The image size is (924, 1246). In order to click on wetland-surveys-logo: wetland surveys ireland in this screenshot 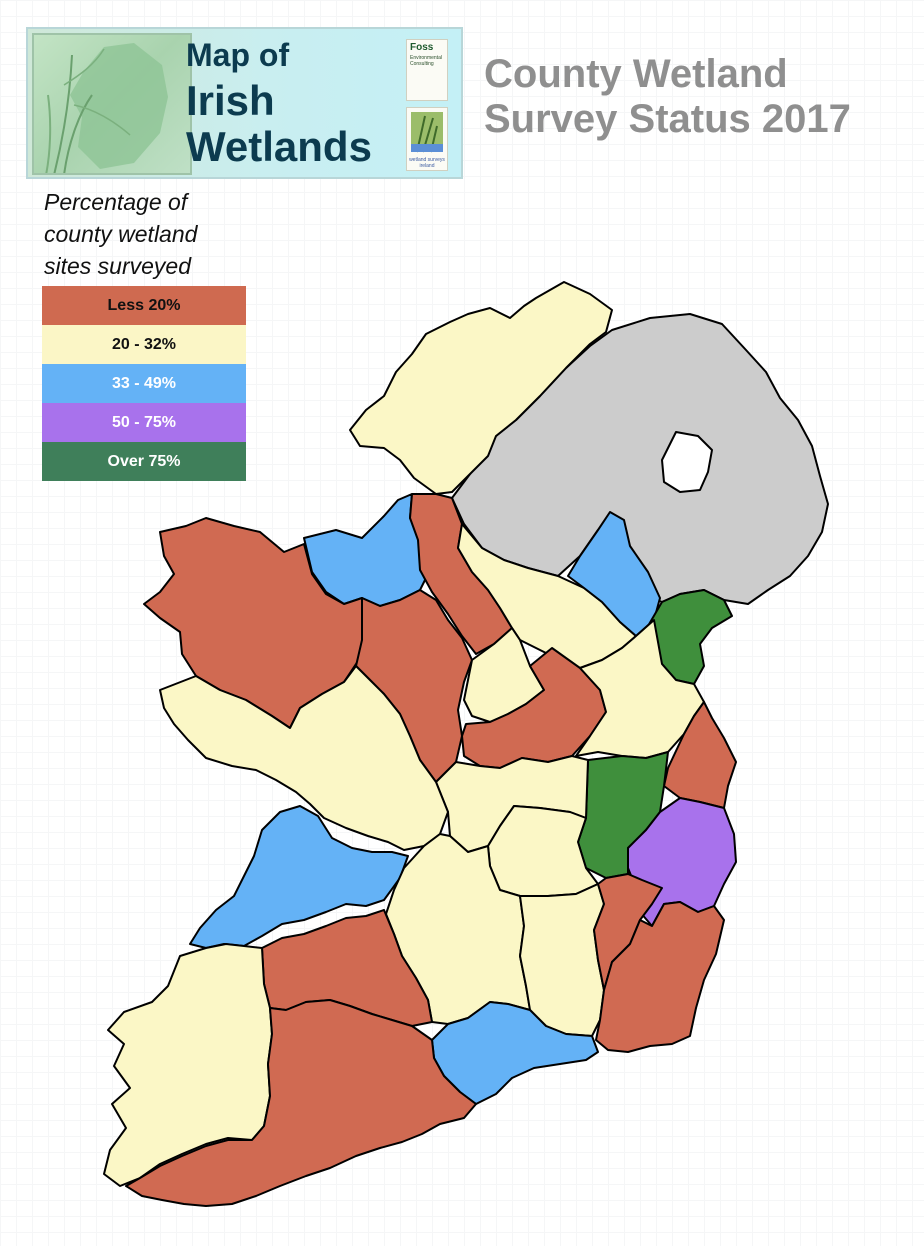, I will do `click(427, 139)`.